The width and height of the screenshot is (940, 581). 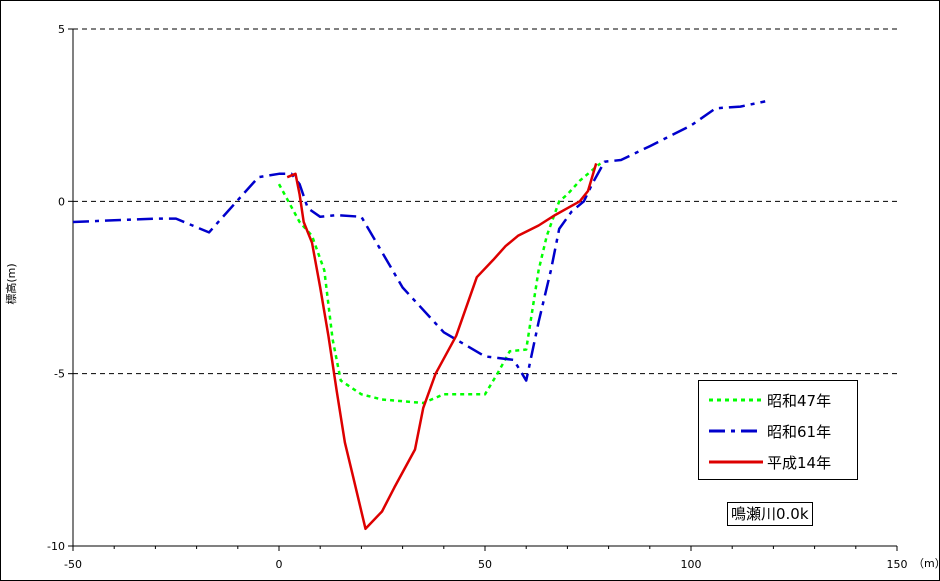 I want to click on x-tick-label: 0, so click(x=279, y=564).